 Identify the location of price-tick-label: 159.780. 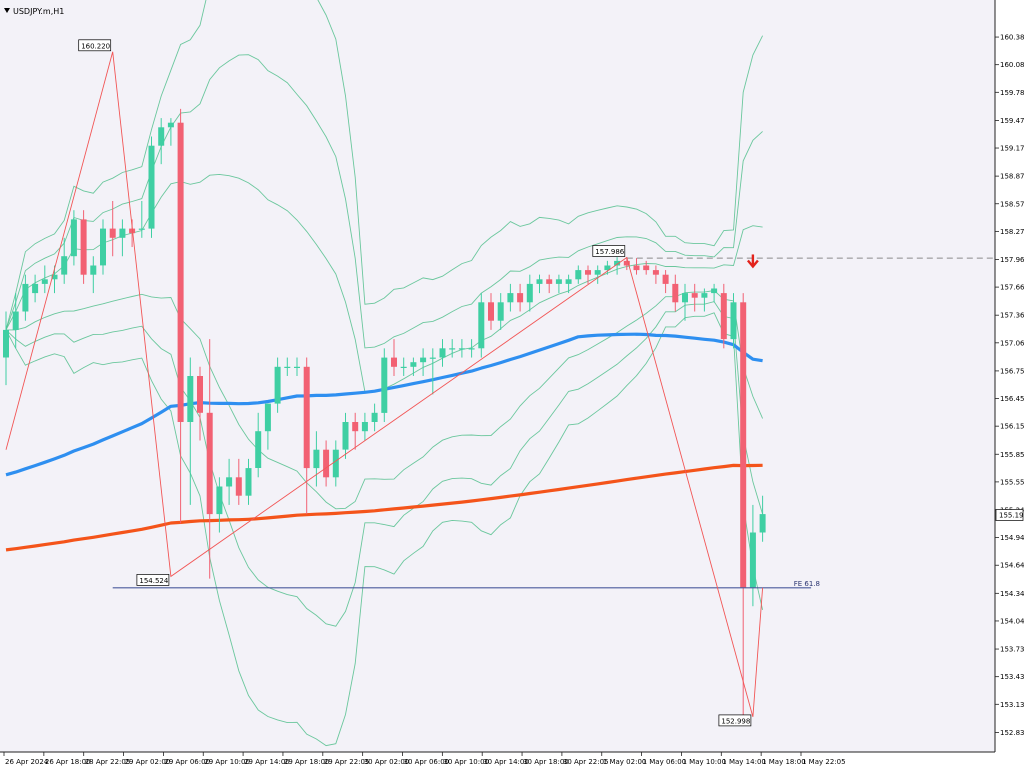
(1012, 93).